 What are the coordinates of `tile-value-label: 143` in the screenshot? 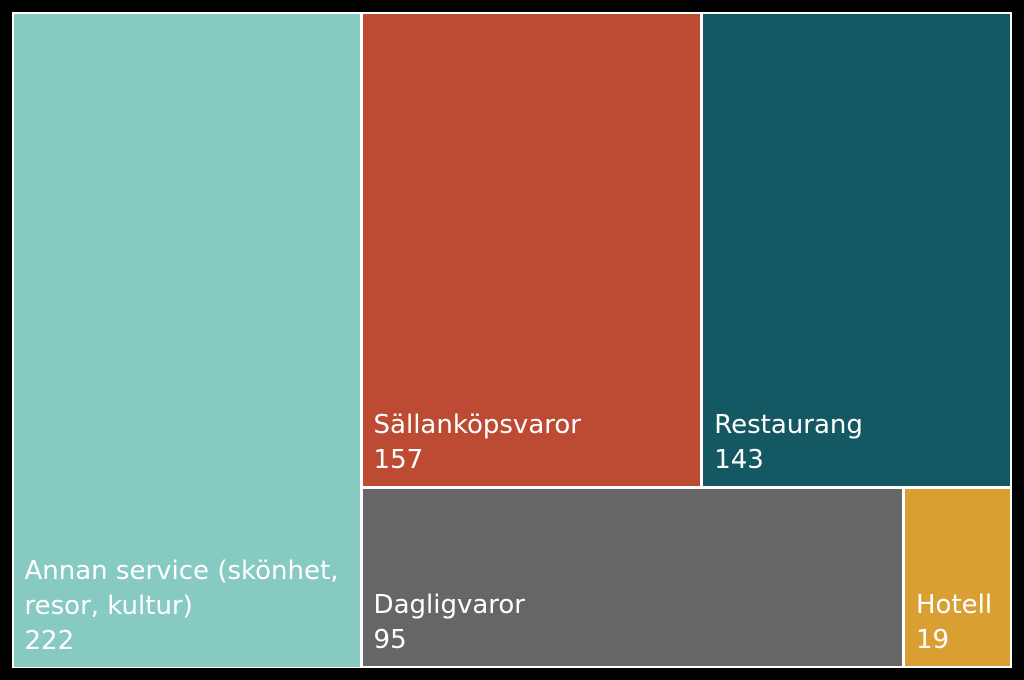 It's located at (739, 459).